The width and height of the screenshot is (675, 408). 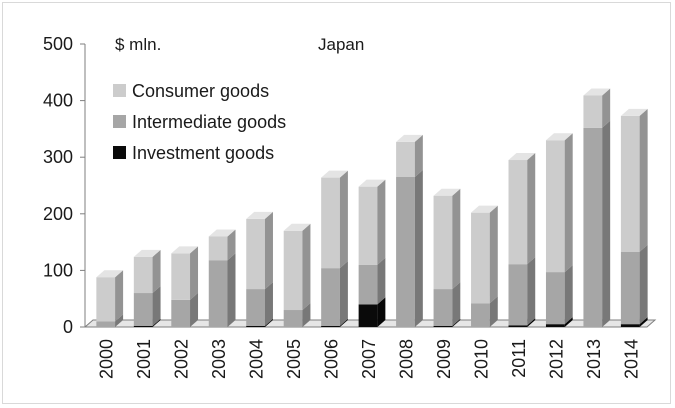 What do you see at coordinates (107, 359) in the screenshot?
I see `x-tick-label: 2000` at bounding box center [107, 359].